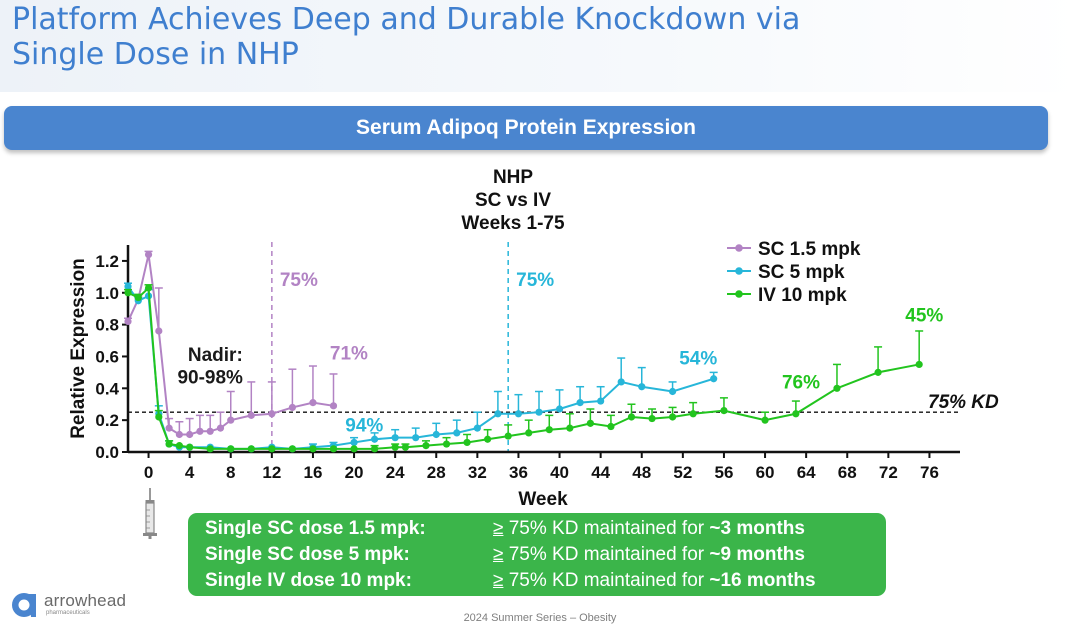  What do you see at coordinates (498, 528) in the screenshot?
I see `summary-ge: ≥` at bounding box center [498, 528].